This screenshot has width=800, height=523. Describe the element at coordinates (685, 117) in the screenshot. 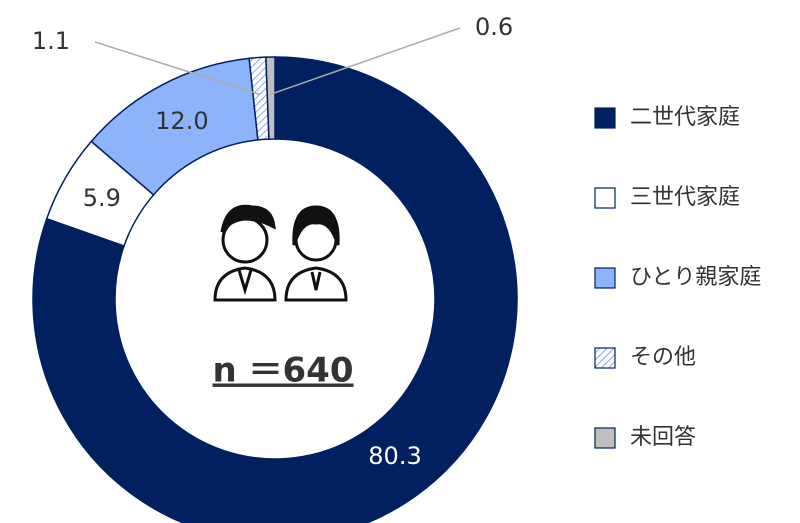

I see `legend-label: 二世代家庭` at that location.